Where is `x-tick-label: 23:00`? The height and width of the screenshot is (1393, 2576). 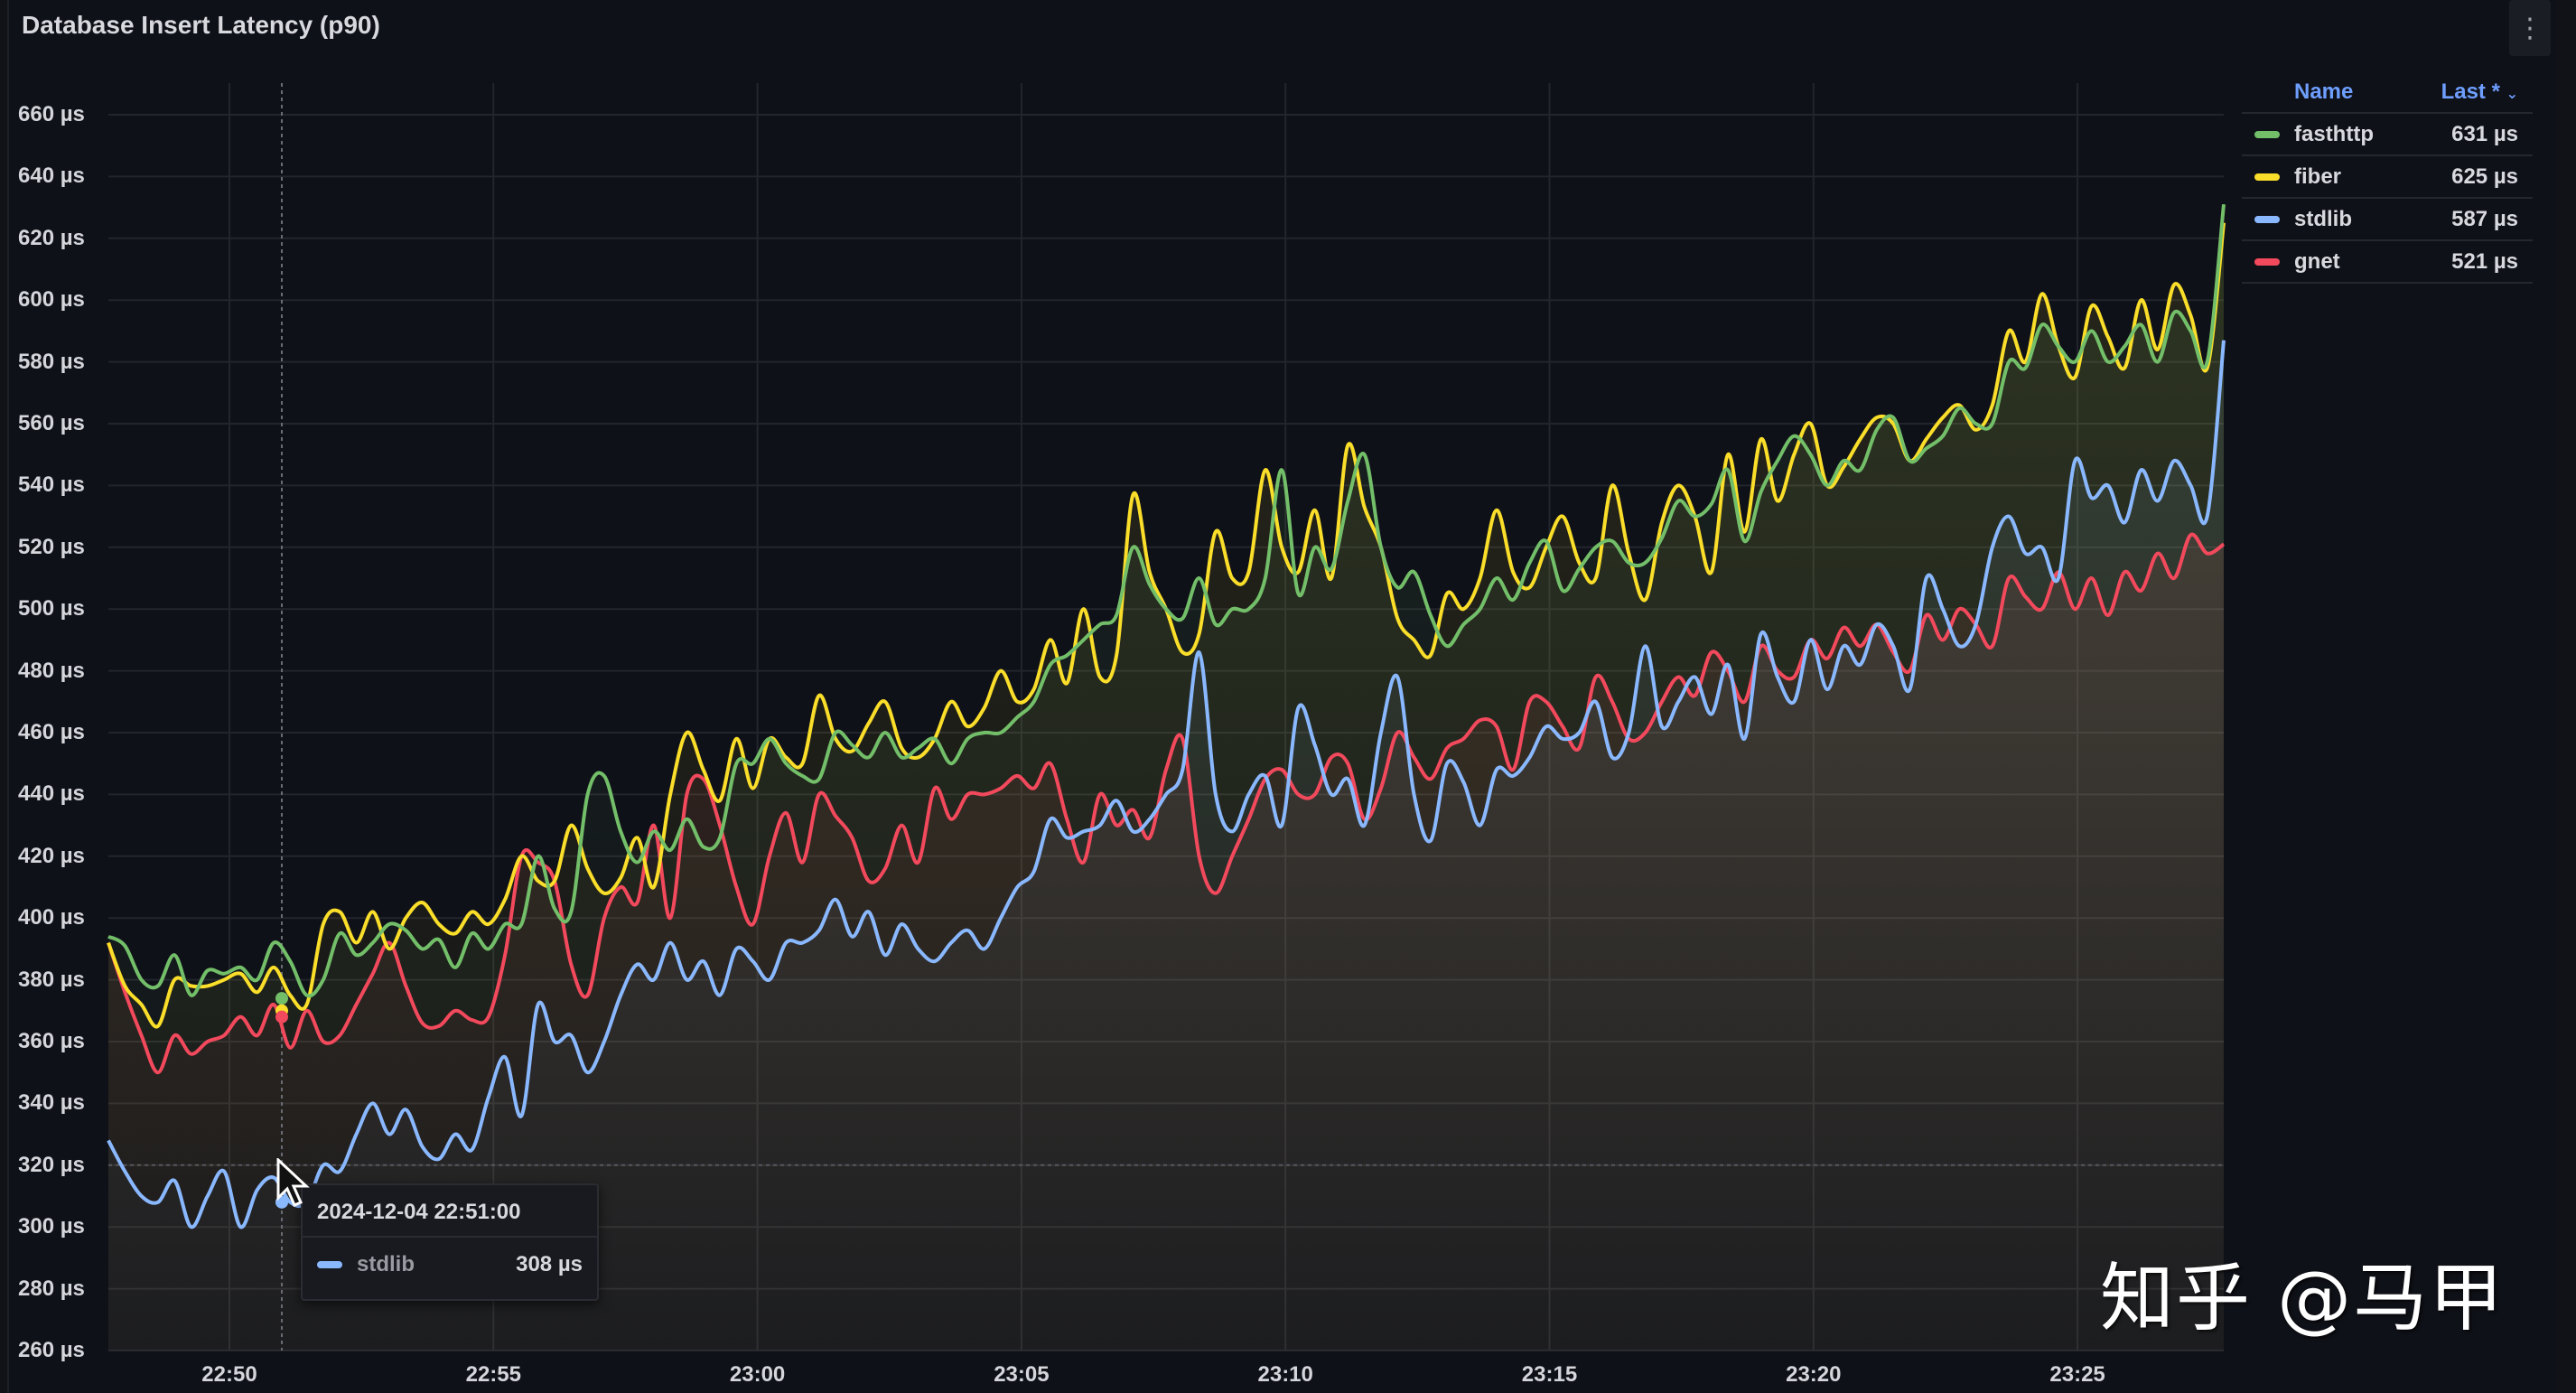
x-tick-label: 23:00 is located at coordinates (757, 1374).